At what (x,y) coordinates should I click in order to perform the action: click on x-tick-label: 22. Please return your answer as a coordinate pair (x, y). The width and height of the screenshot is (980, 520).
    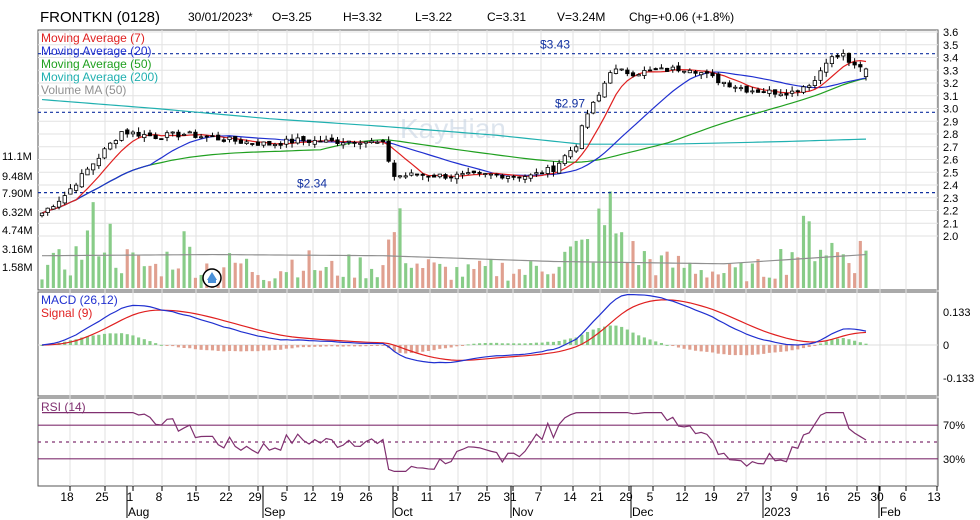
    Looking at the image, I should click on (226, 497).